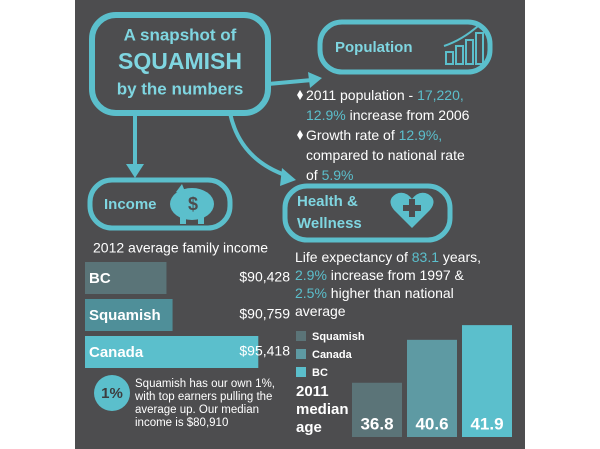  I want to click on badge-label: 1%, so click(112, 393).